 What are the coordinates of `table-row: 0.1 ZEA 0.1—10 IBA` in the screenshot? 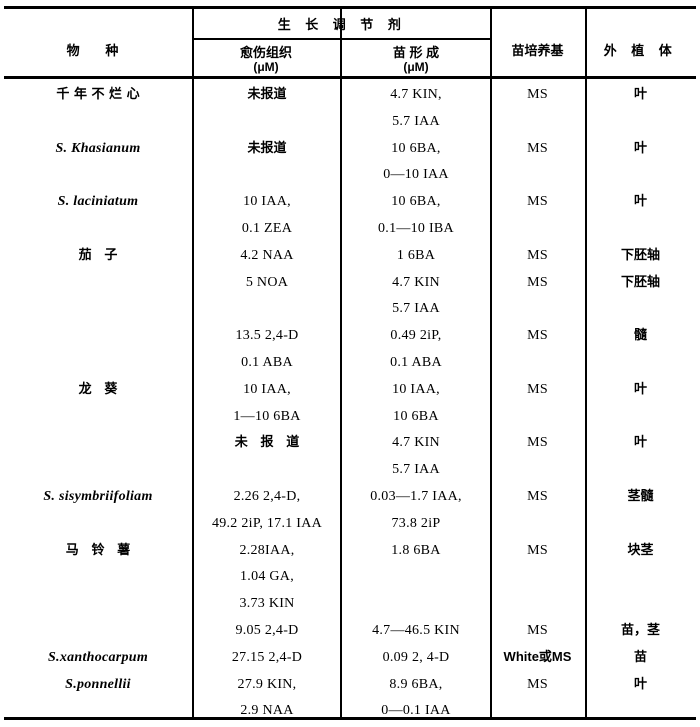 It's located at (350, 228).